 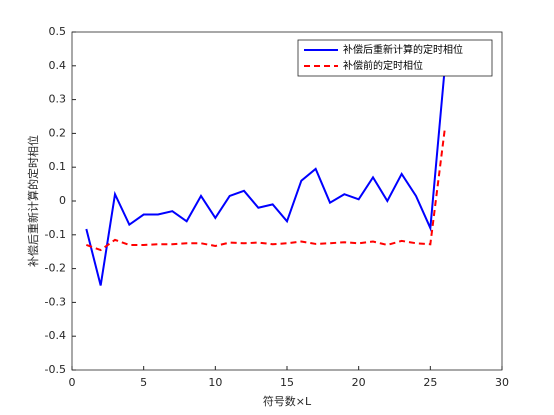 What do you see at coordinates (58, 31) in the screenshot?
I see `y-tick-label: 0.5` at bounding box center [58, 31].